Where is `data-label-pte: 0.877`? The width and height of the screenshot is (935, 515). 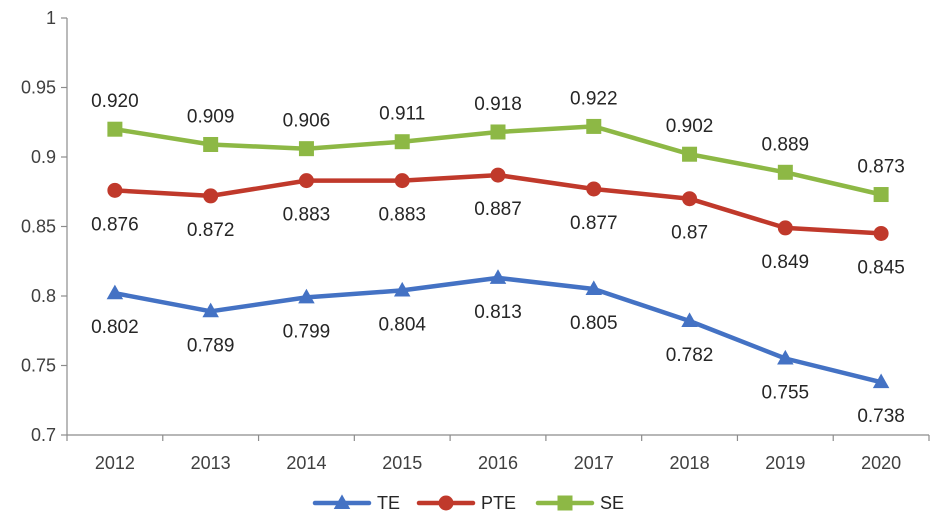 data-label-pte: 0.877 is located at coordinates (594, 223).